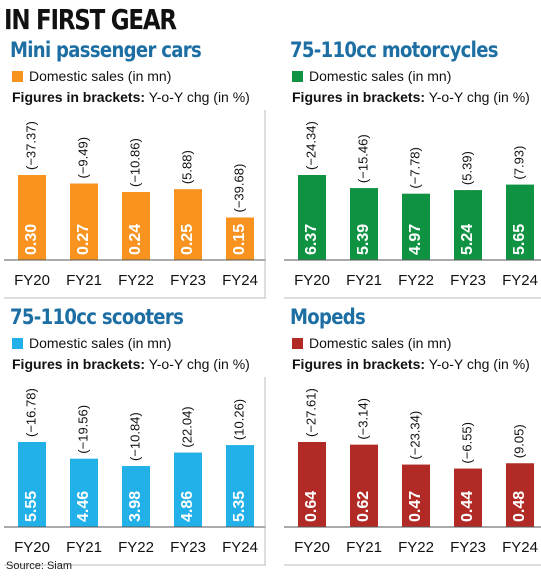  What do you see at coordinates (82, 429) in the screenshot?
I see `yoy-label: (−19.56)` at bounding box center [82, 429].